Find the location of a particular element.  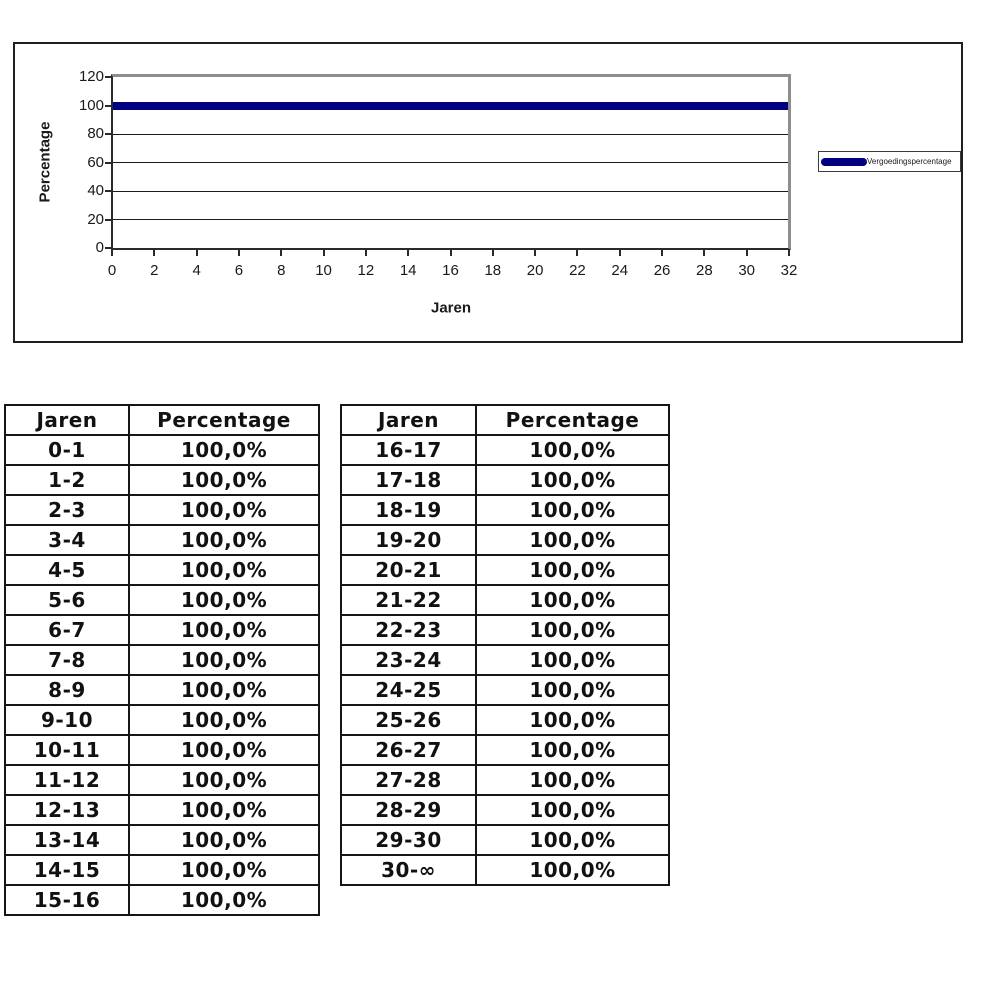

y-tick-label: 0 is located at coordinates (99, 247).